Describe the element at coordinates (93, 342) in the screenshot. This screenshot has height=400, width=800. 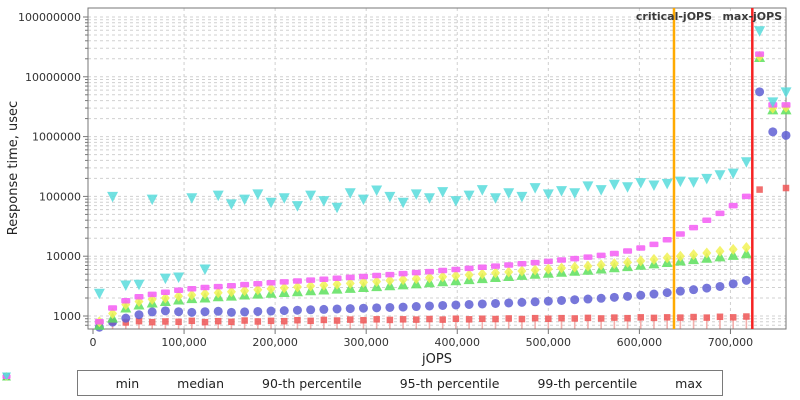
I see `x-tick-label: 0` at that location.